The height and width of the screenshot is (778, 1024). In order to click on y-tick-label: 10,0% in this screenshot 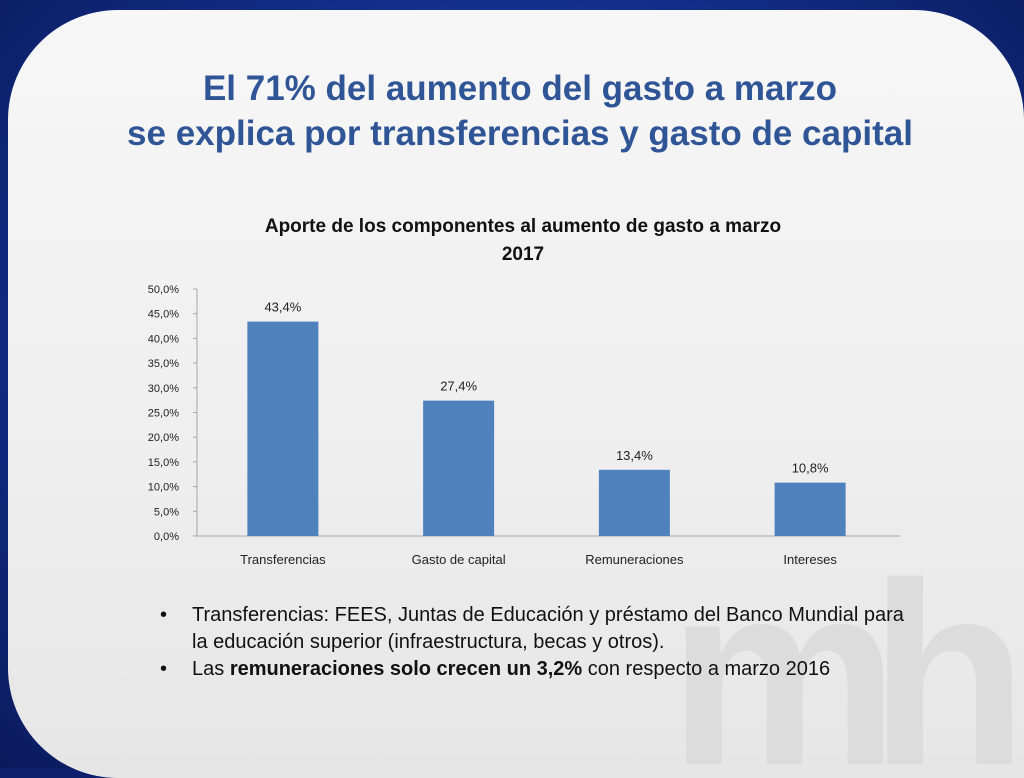, I will do `click(163, 488)`.